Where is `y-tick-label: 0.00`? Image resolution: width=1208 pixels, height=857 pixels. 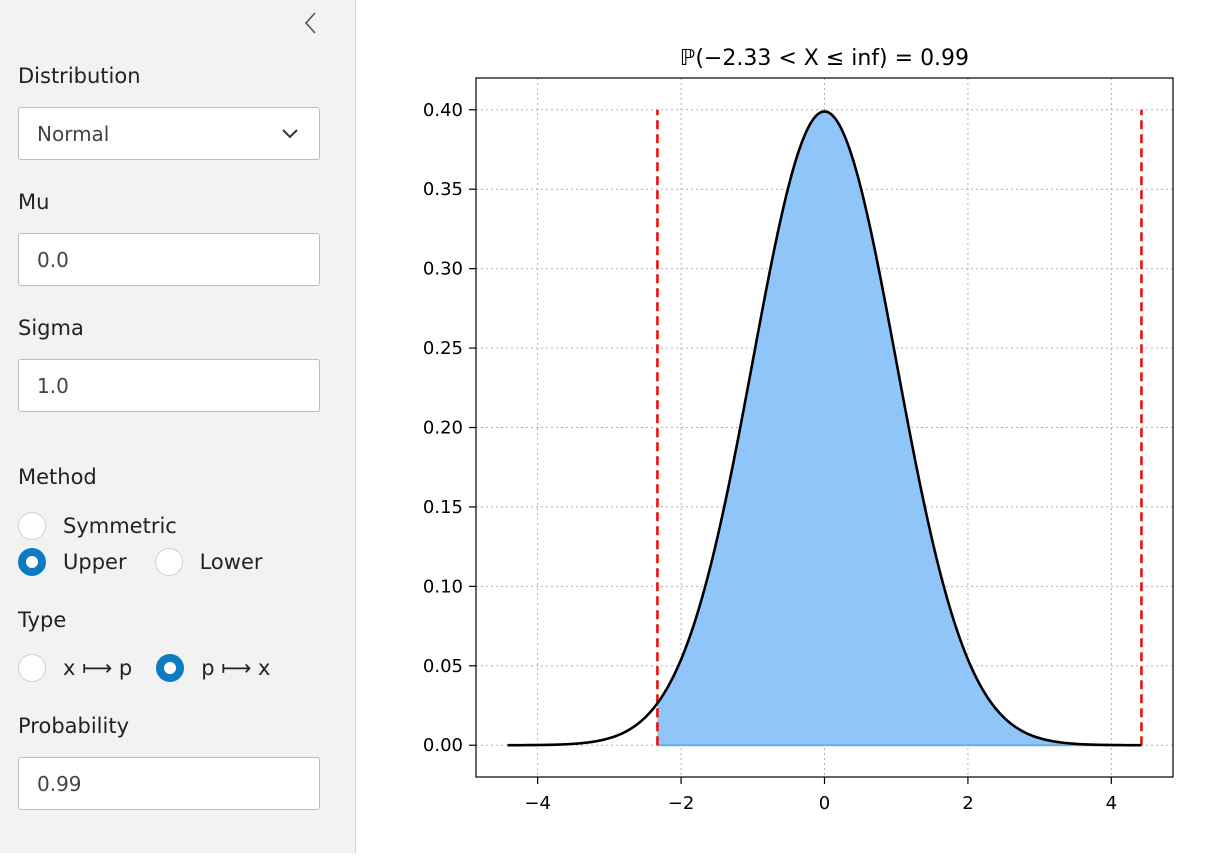 y-tick-label: 0.00 is located at coordinates (443, 745).